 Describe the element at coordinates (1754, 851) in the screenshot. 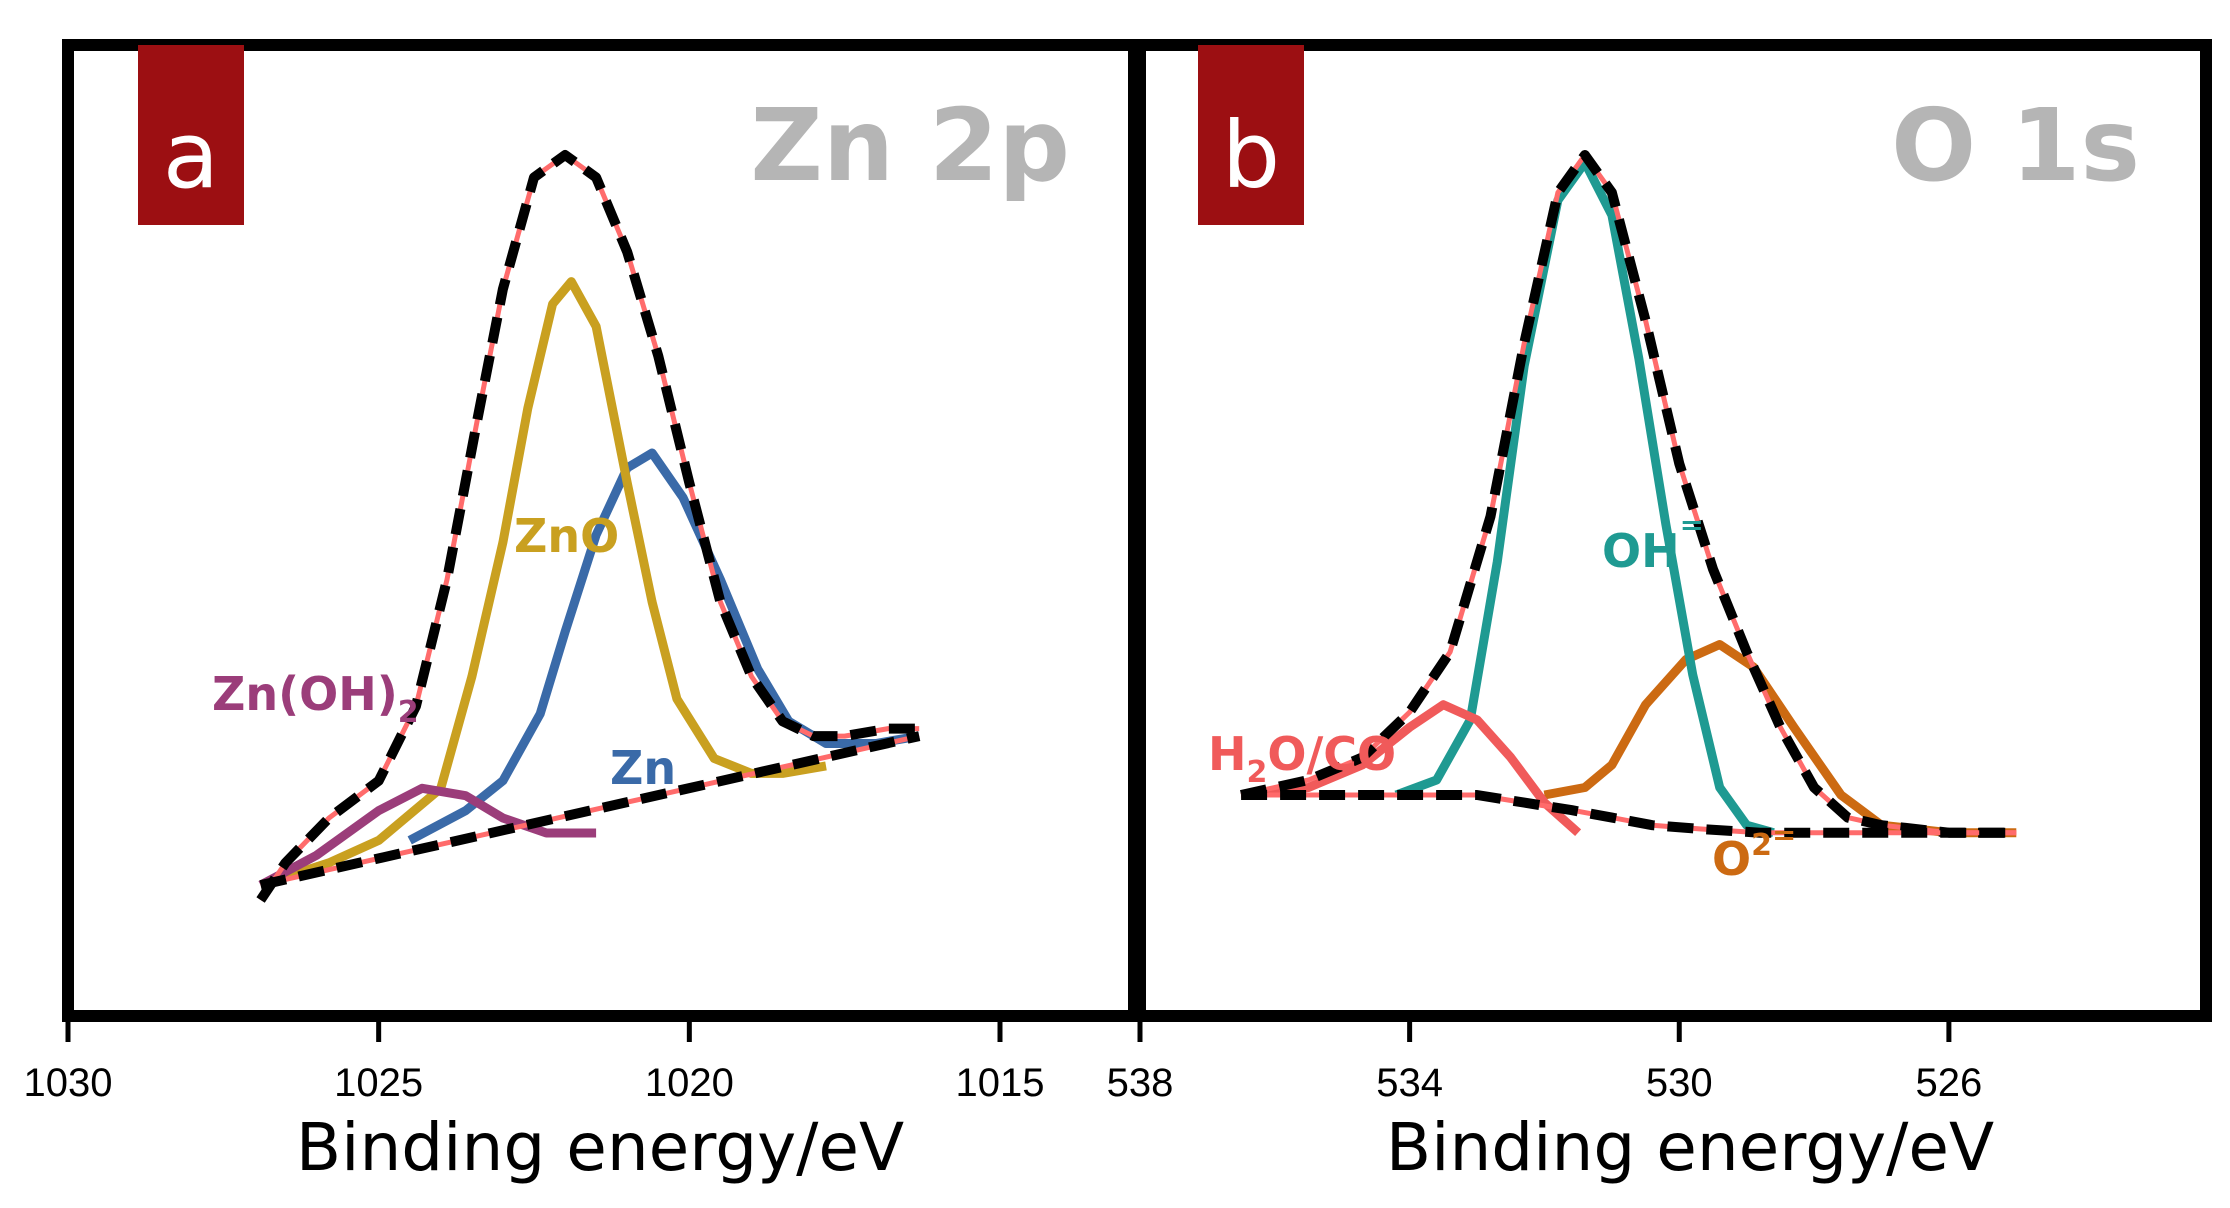

I see `label-o2: O2⁼` at that location.